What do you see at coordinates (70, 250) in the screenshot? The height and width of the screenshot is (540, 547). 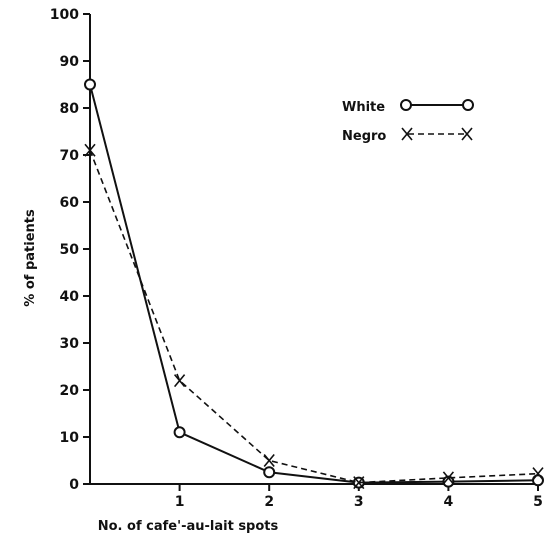 I see `y-tick-label: 50` at bounding box center [70, 250].